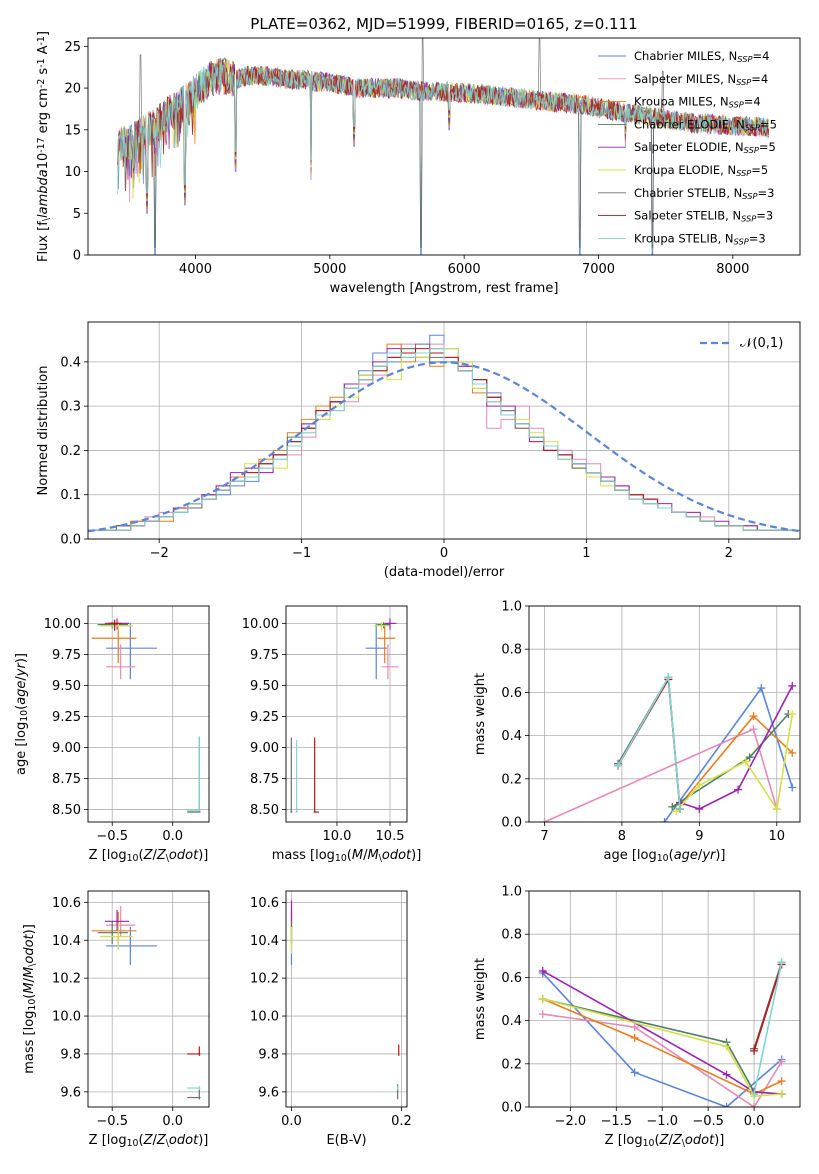 The height and width of the screenshot is (1174, 819). Describe the element at coordinates (701, 79) in the screenshot. I see `legend-entry: Salpeter MILES, NSSP=4` at that location.